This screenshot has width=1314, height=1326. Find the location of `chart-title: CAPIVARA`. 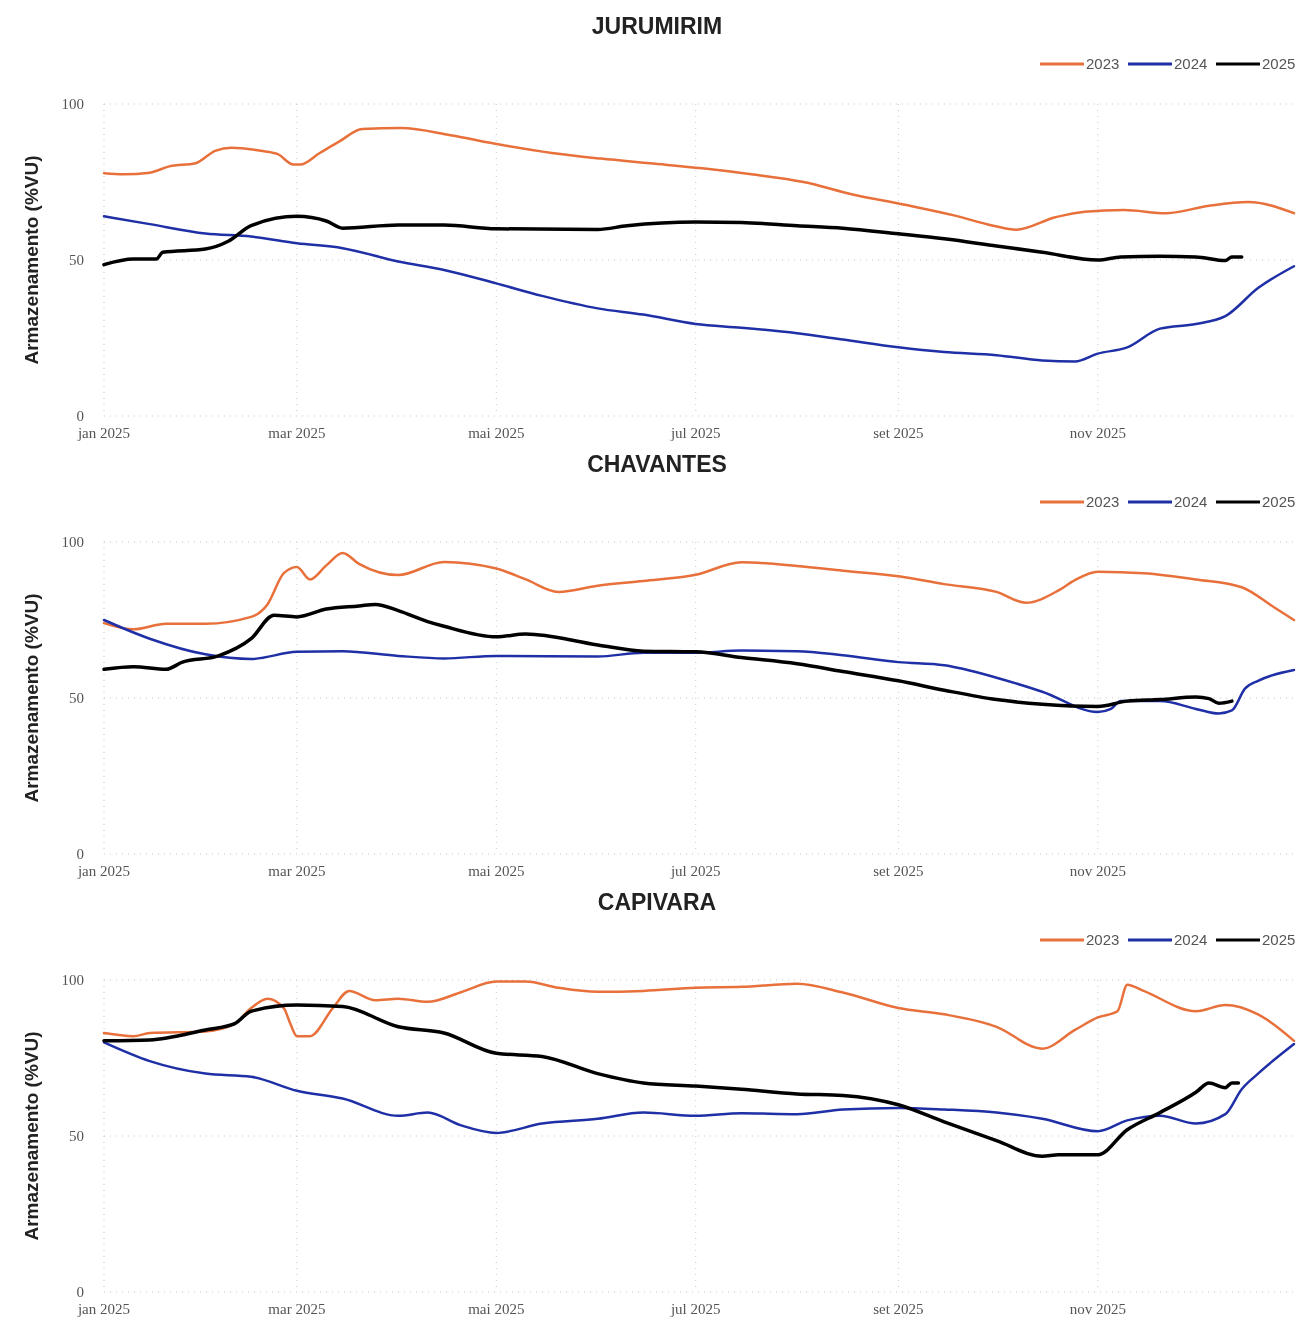

chart-title: CAPIVARA is located at coordinates (657, 902).